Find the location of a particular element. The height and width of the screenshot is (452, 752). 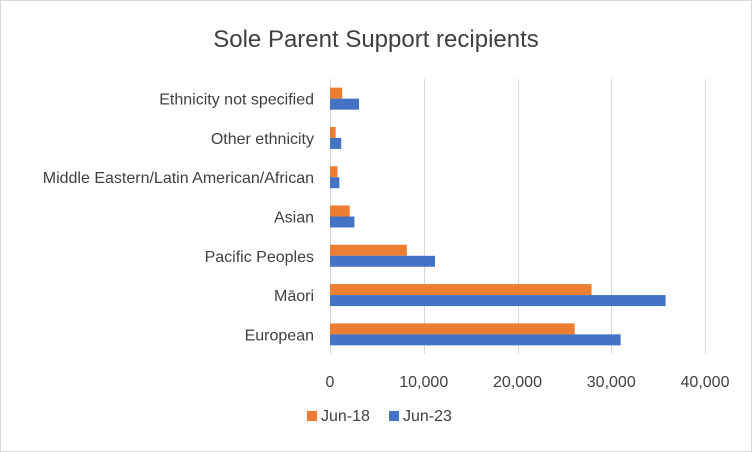

x-tick-label-4: 40,000 is located at coordinates (705, 382).